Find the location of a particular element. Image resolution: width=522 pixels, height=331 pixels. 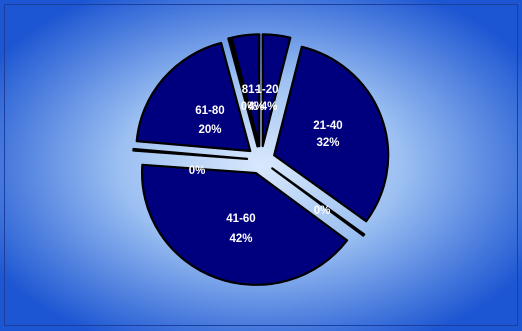

slice-label-61-80-category: 61-80 is located at coordinates (209, 111).